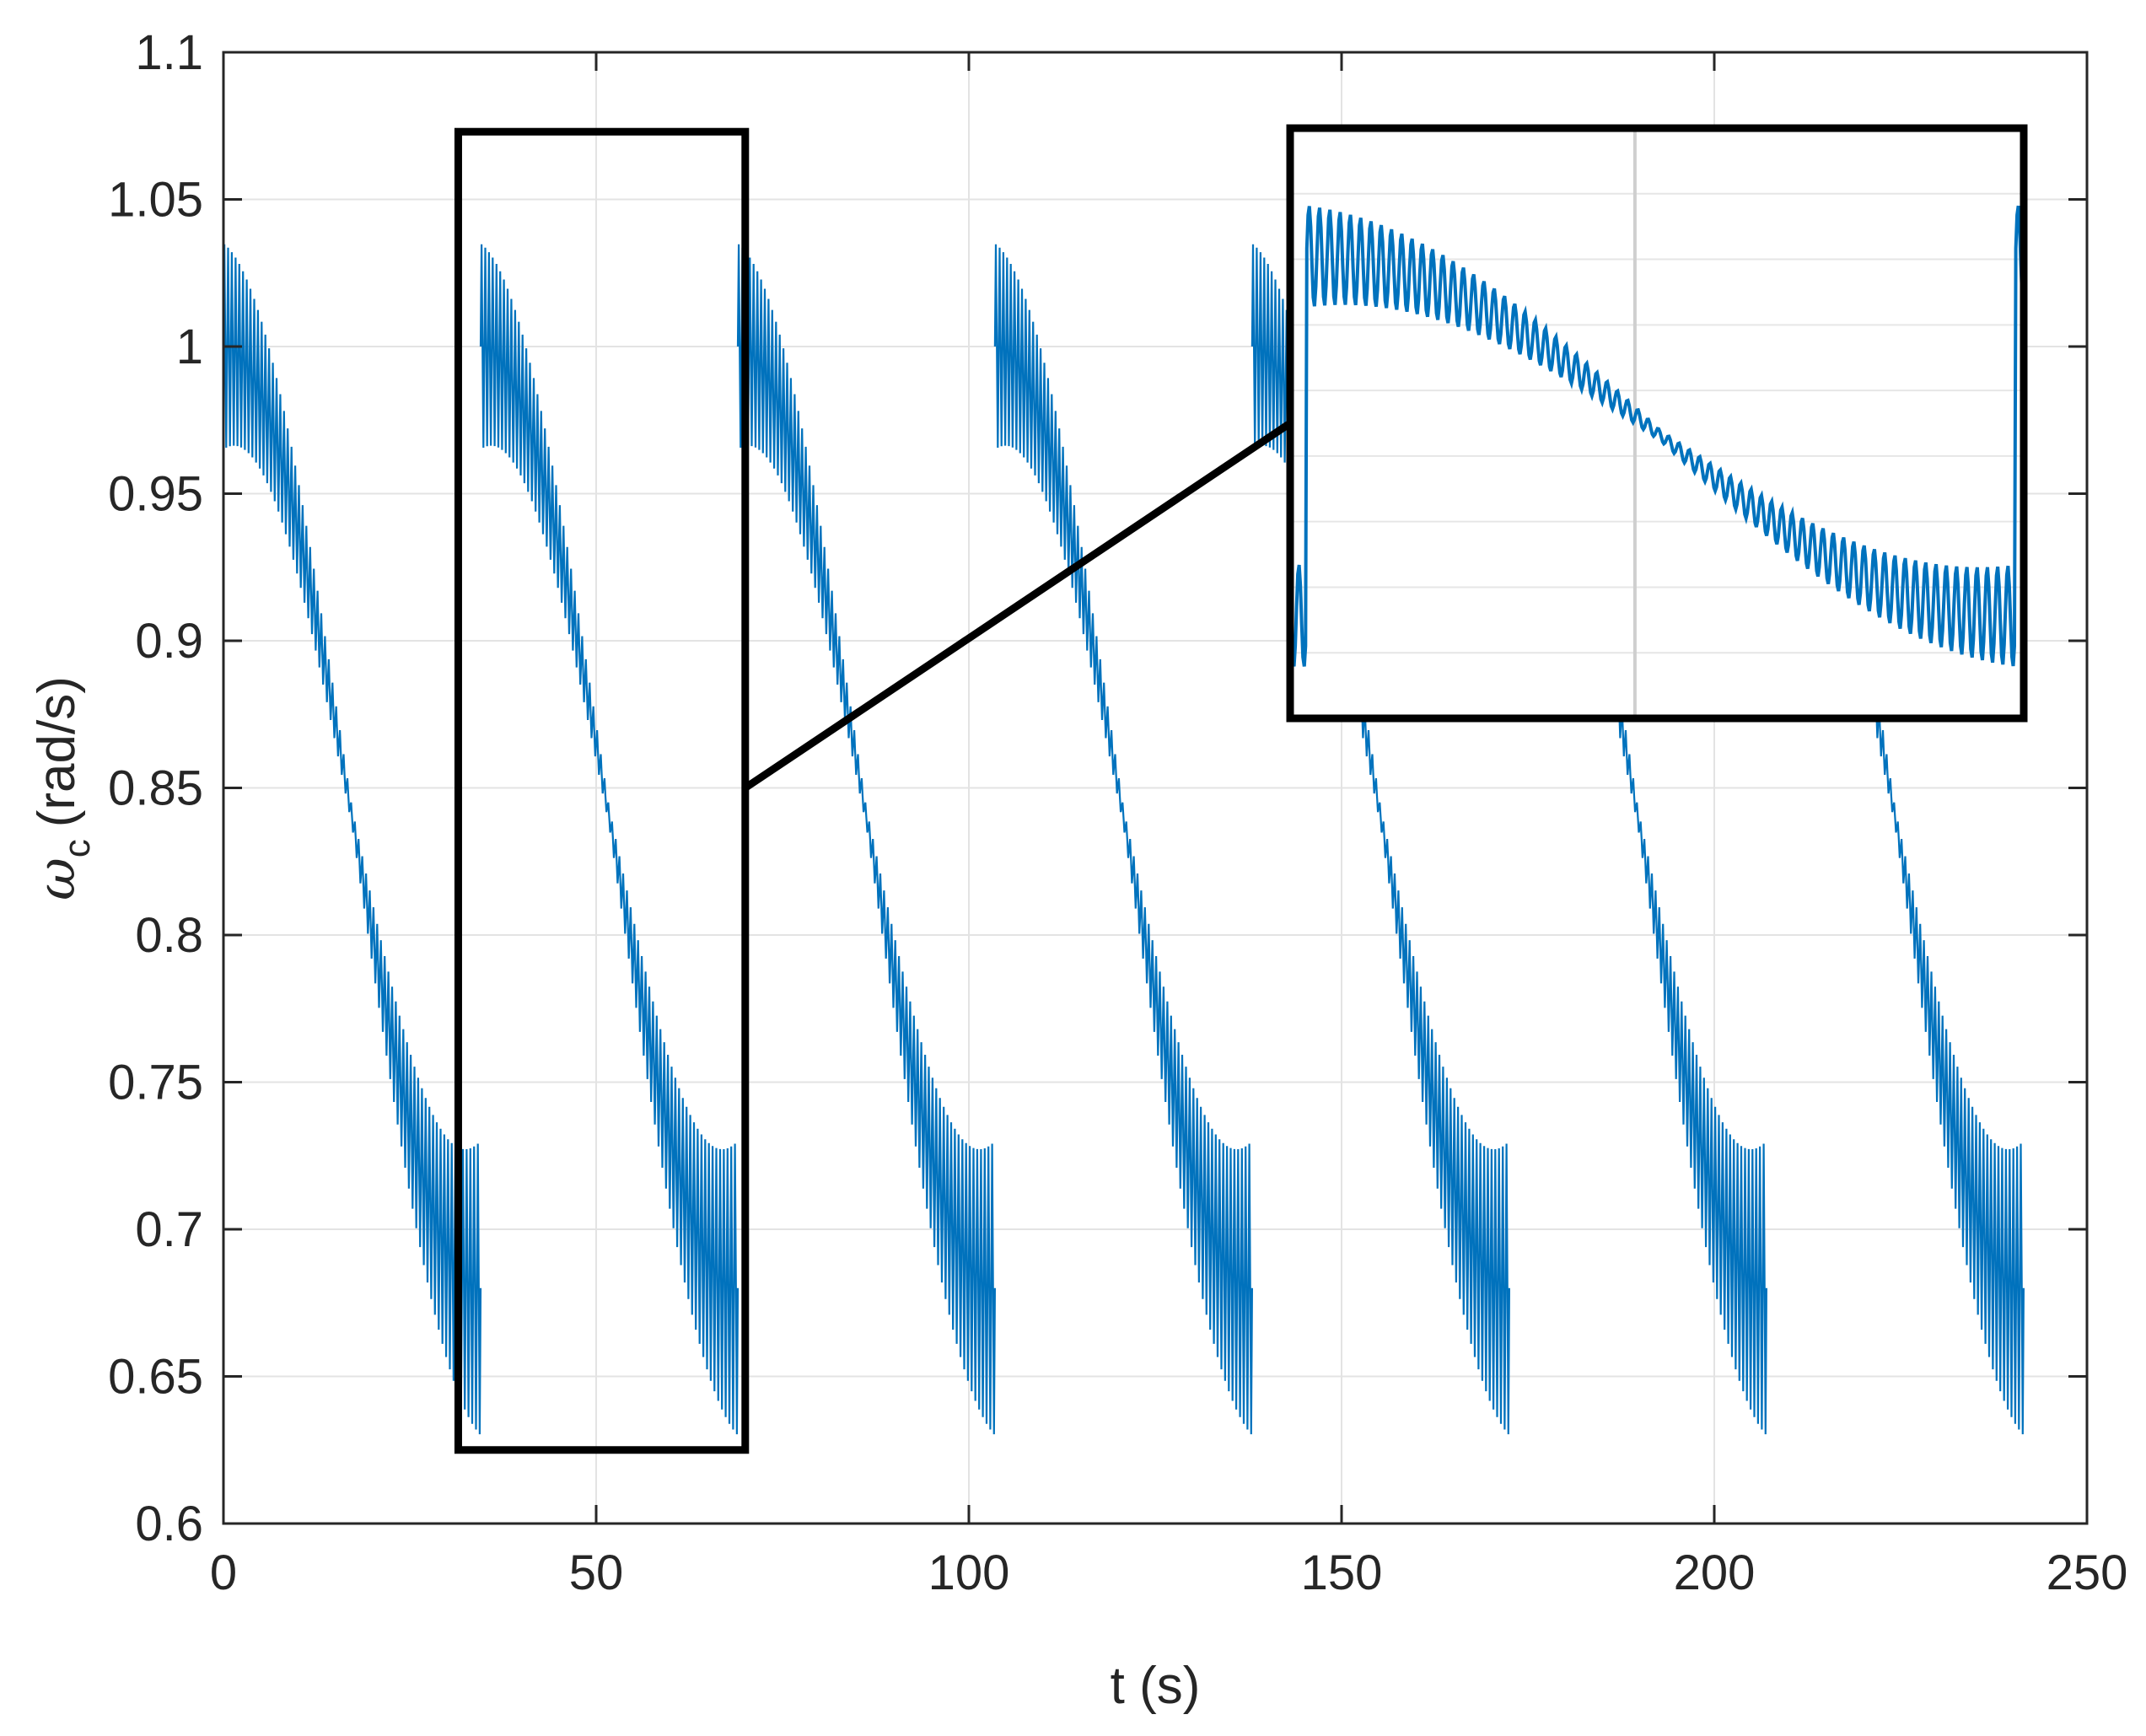  What do you see at coordinates (189, 347) in the screenshot?
I see `y-tick-label: 1` at bounding box center [189, 347].